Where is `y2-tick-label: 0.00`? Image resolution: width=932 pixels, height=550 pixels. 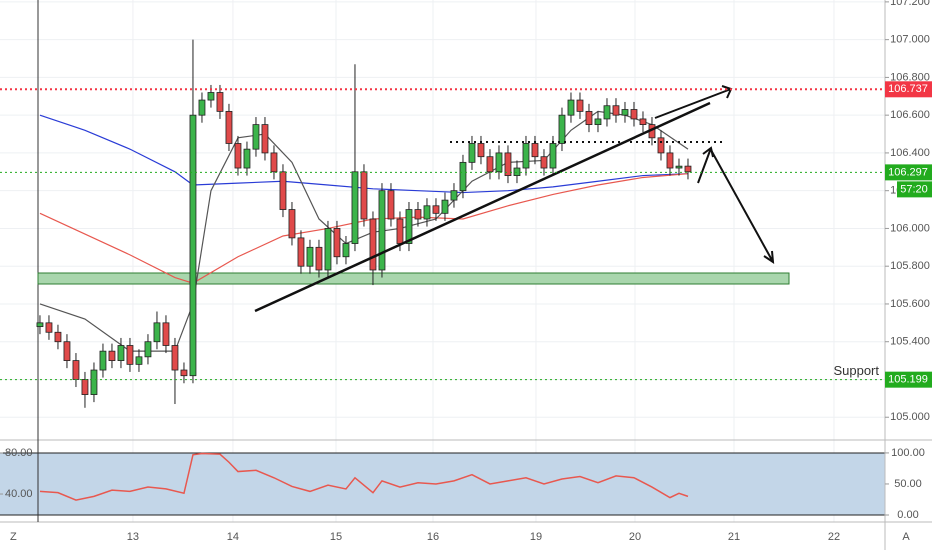
y2-tick-label: 0.00 is located at coordinates (907, 515).